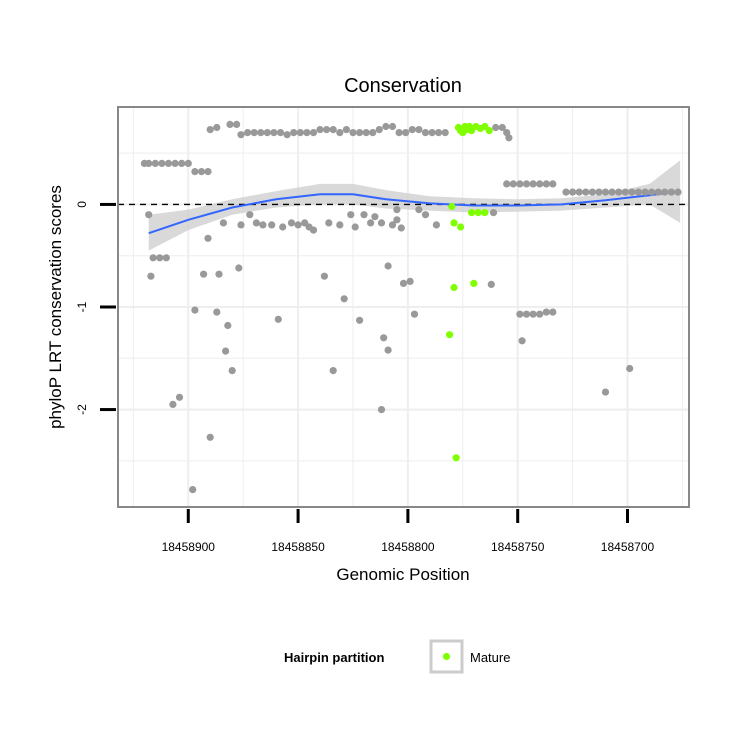  Describe the element at coordinates (82, 306) in the screenshot. I see `y-tick-label: -1` at that location.